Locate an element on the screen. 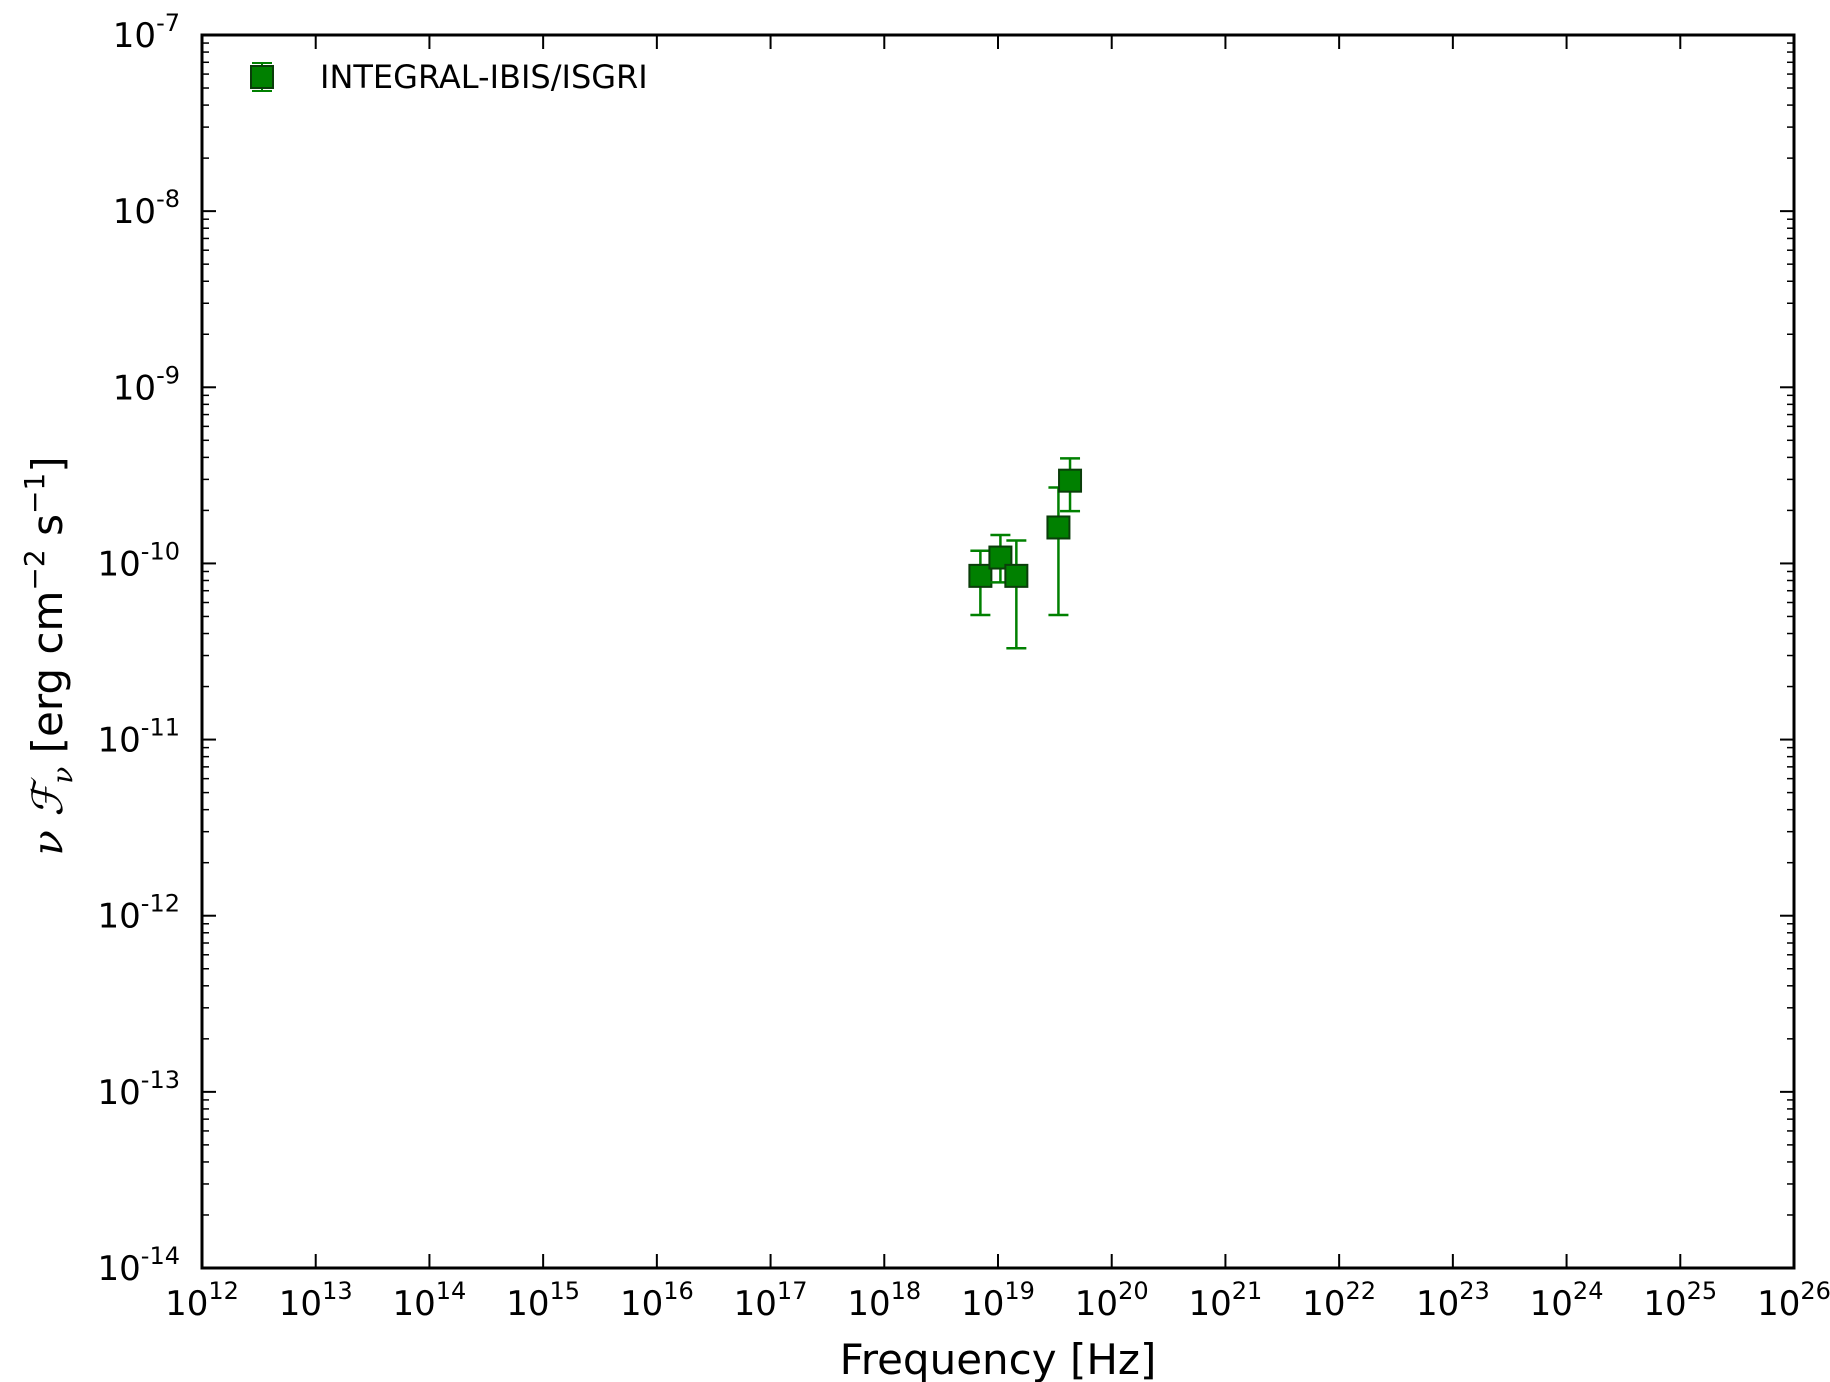  data-layer is located at coordinates (1025, 553).